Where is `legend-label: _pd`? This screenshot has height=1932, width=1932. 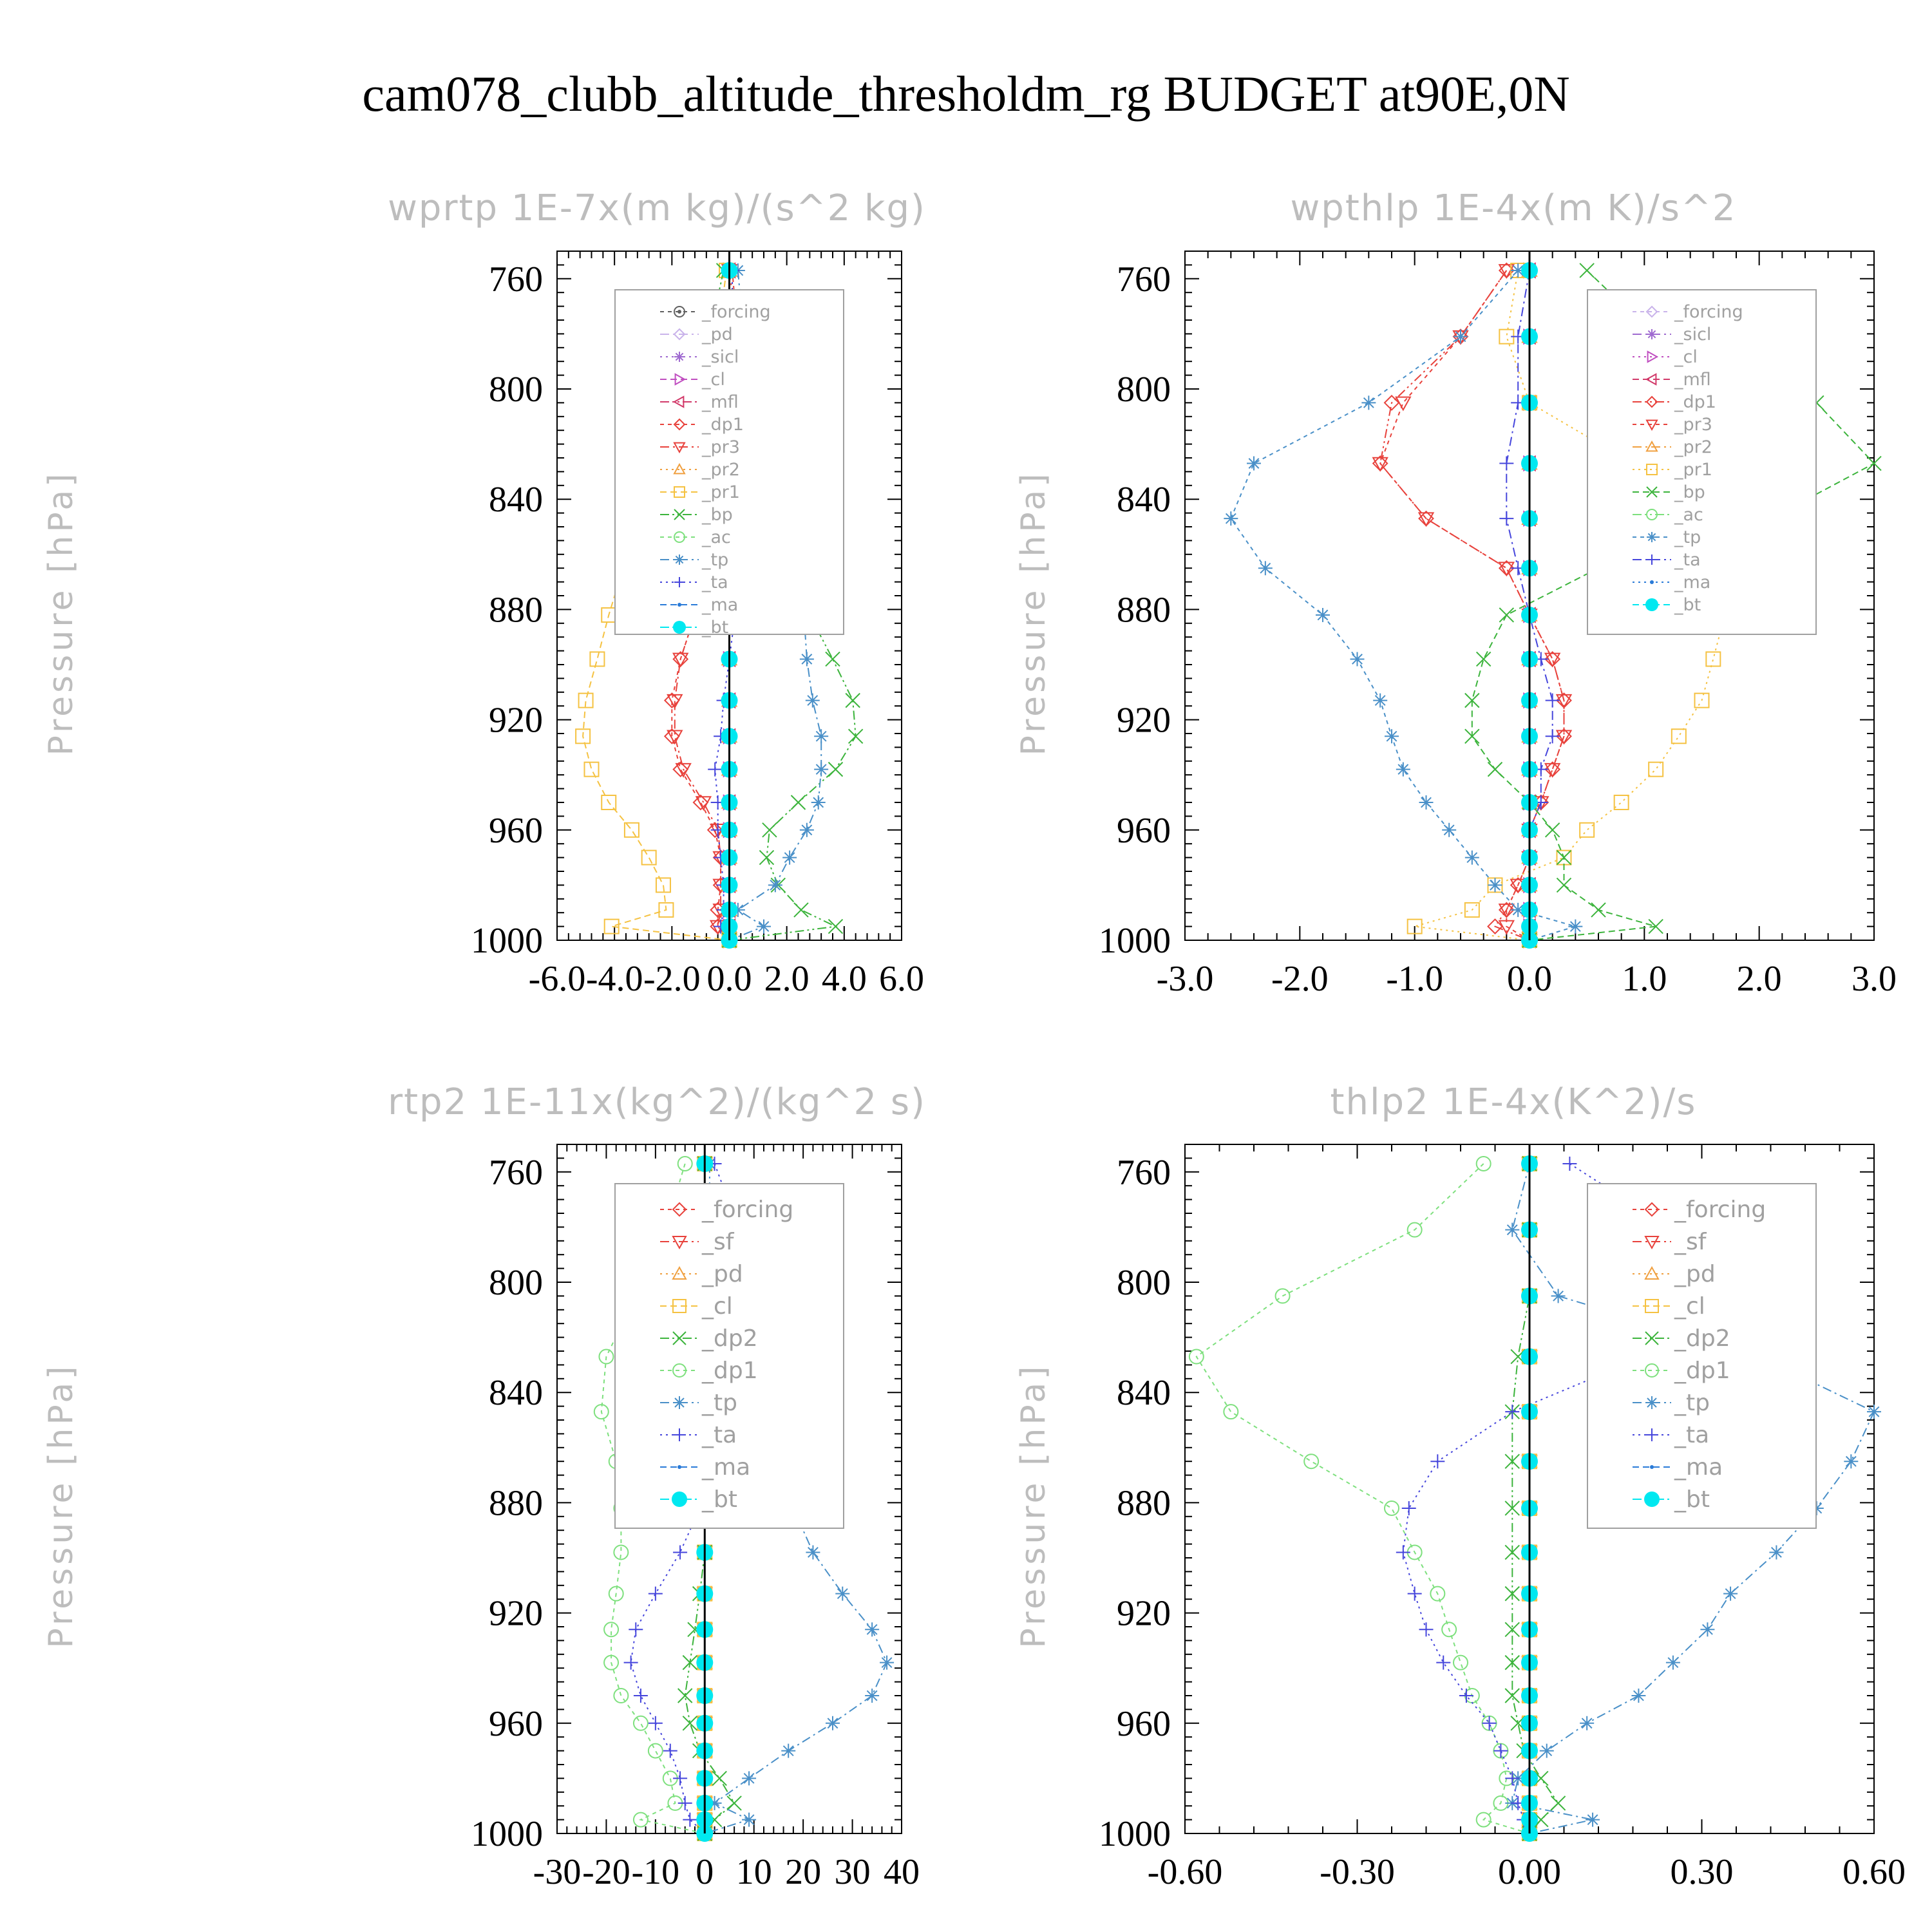 legend-label: _pd is located at coordinates (717, 335).